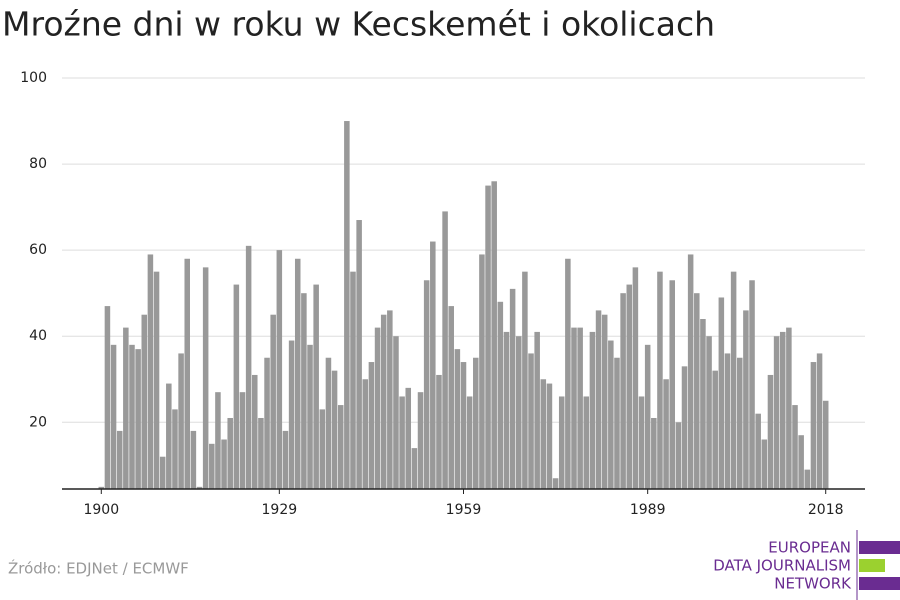  What do you see at coordinates (648, 510) in the screenshot?
I see `x-tick-label: 1989` at bounding box center [648, 510].